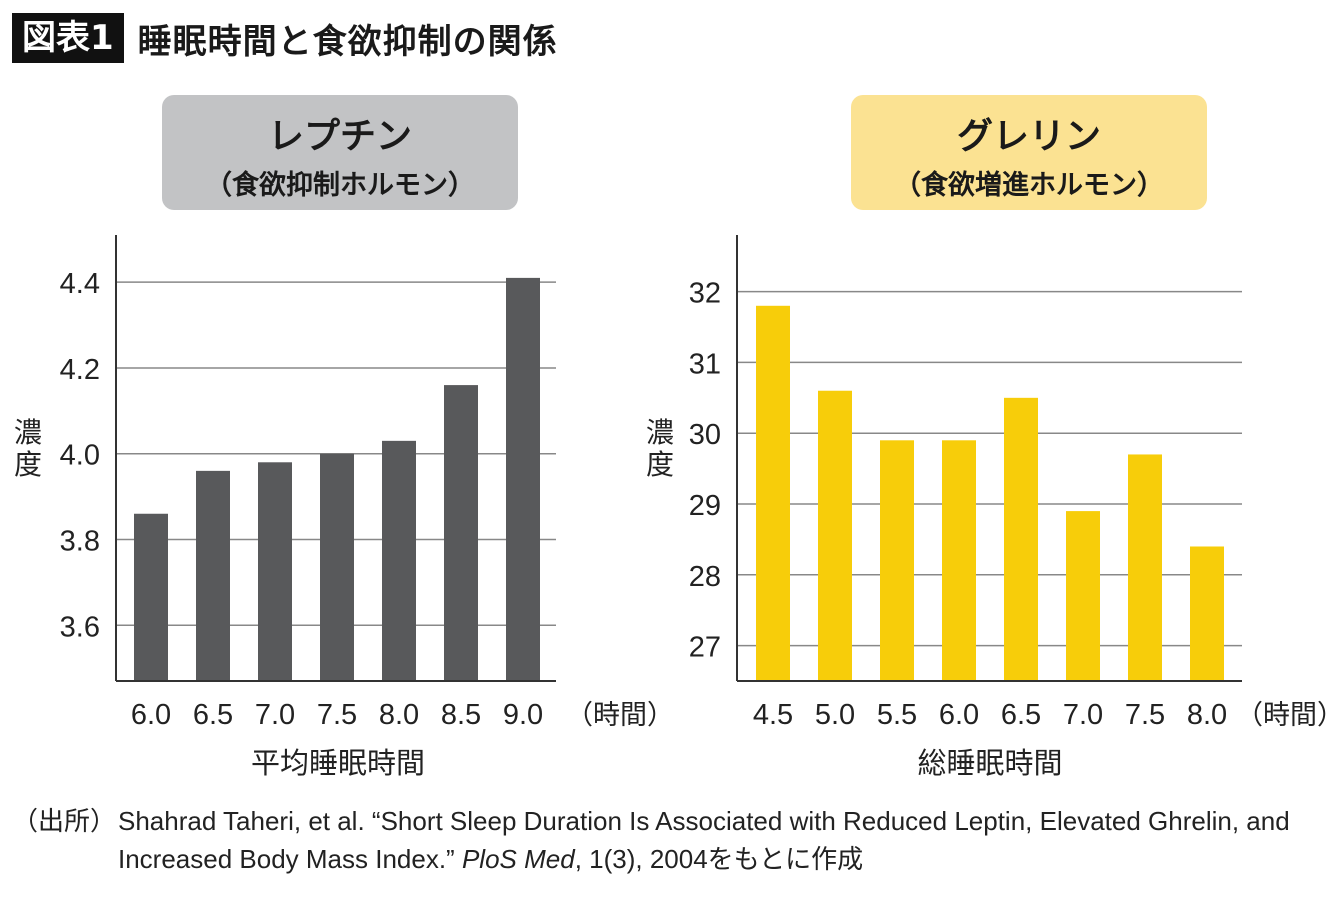 The image size is (1340, 923). Describe the element at coordinates (705, 364) in the screenshot. I see `ghrelin-ytick-label: 31` at that location.